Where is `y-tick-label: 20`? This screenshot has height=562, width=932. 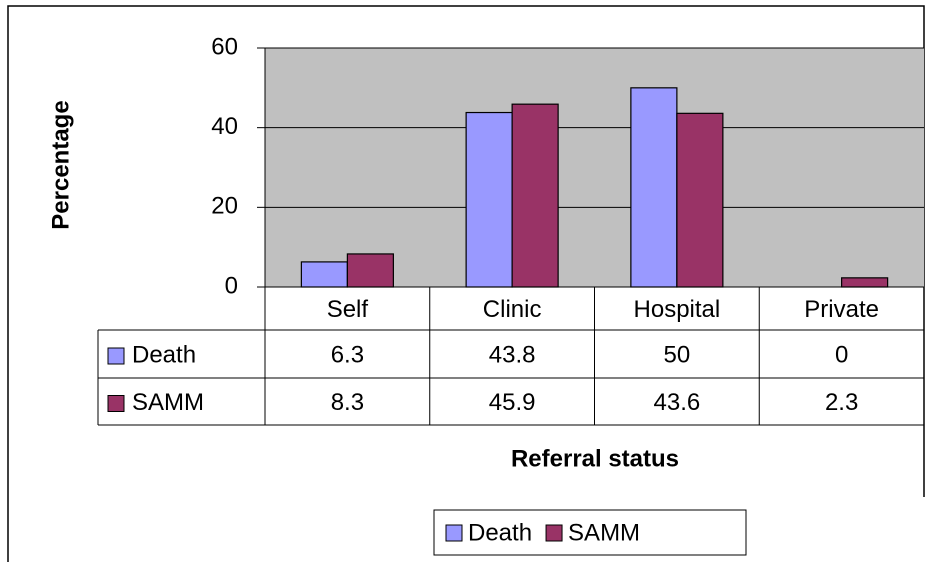
y-tick-label: 20 is located at coordinates (224, 206).